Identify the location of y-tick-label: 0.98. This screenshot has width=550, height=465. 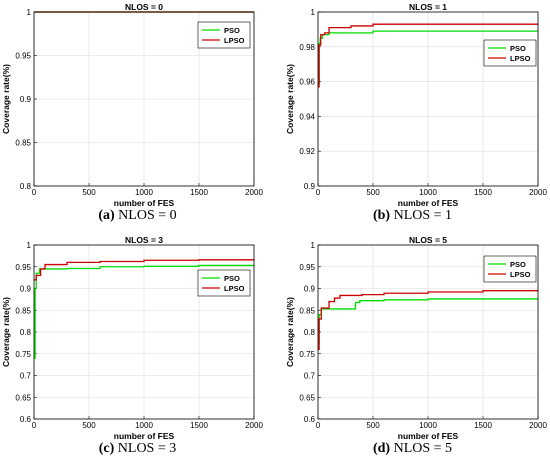
(307, 47).